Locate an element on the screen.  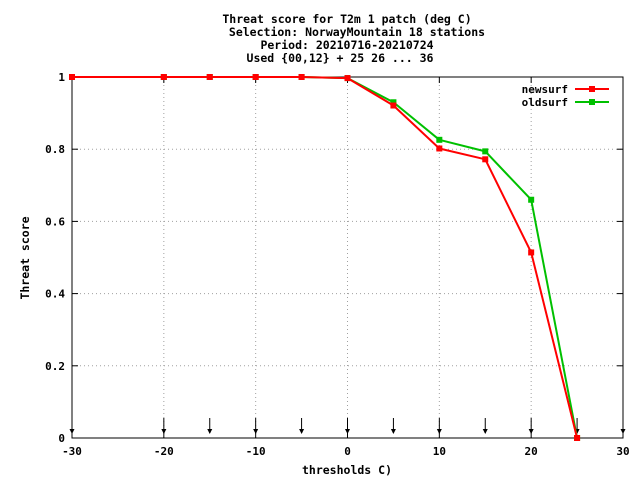
y-tick-label: 1 is located at coordinates (61, 77).